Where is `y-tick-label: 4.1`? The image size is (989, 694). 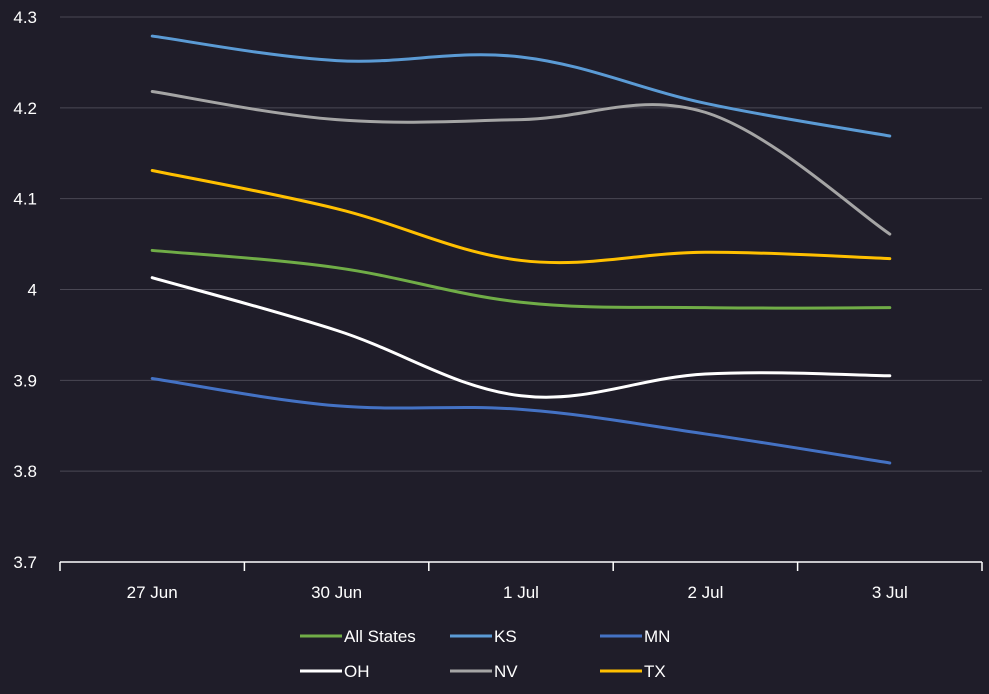 y-tick-label: 4.1 is located at coordinates (25, 199).